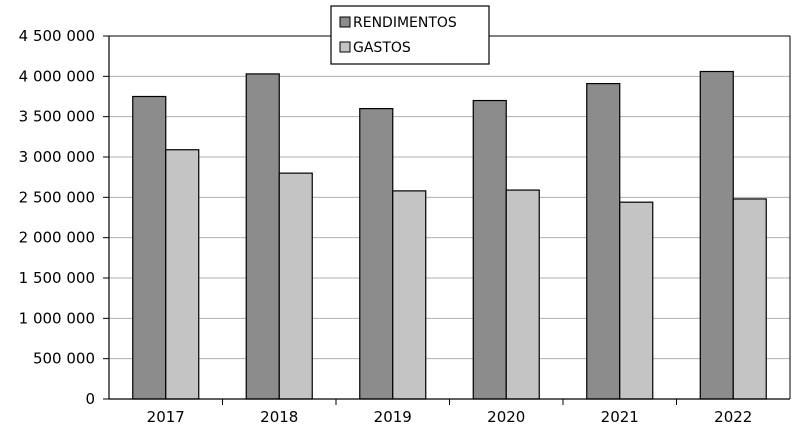 This screenshot has height=430, width=794. Describe the element at coordinates (449, 412) in the screenshot. I see `x-axis: 2017 2018 2019 2020 2021 2022` at that location.